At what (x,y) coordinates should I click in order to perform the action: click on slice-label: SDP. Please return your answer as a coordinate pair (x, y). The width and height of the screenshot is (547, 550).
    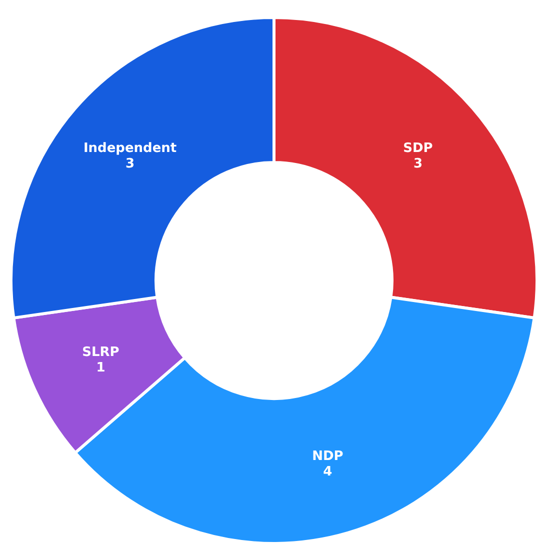
    Looking at the image, I should click on (418, 148).